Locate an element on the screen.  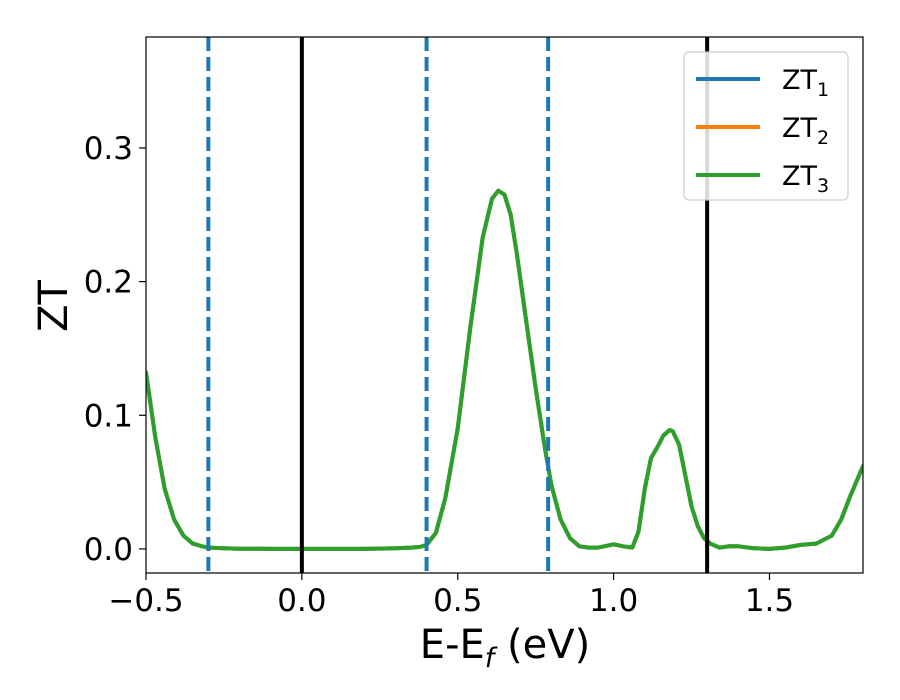
y-axis: 0.0 0.1 0.2 0.3 is located at coordinates (115, 349).